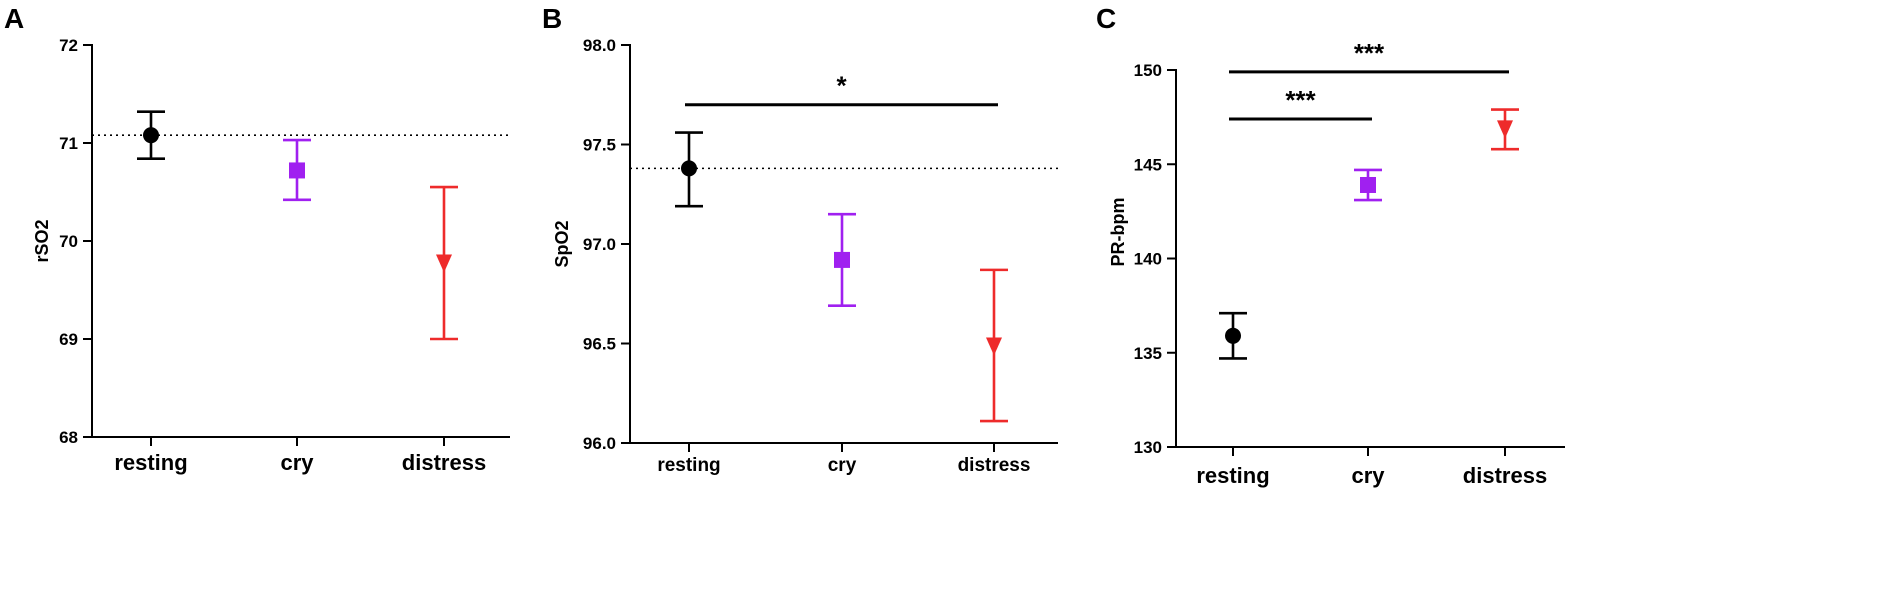 This screenshot has width=1902, height=600. Describe the element at coordinates (1148, 259) in the screenshot. I see `y-tick-label: 140` at that location.